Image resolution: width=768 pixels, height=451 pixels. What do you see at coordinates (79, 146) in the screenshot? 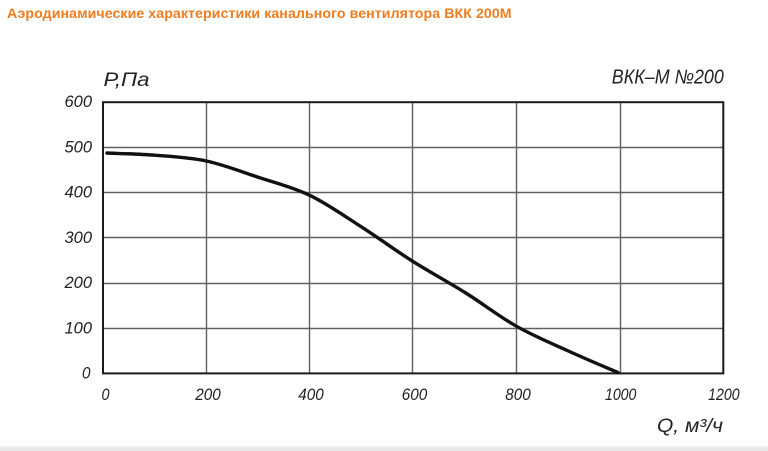
I see `svg-text: 500` at bounding box center [79, 146].